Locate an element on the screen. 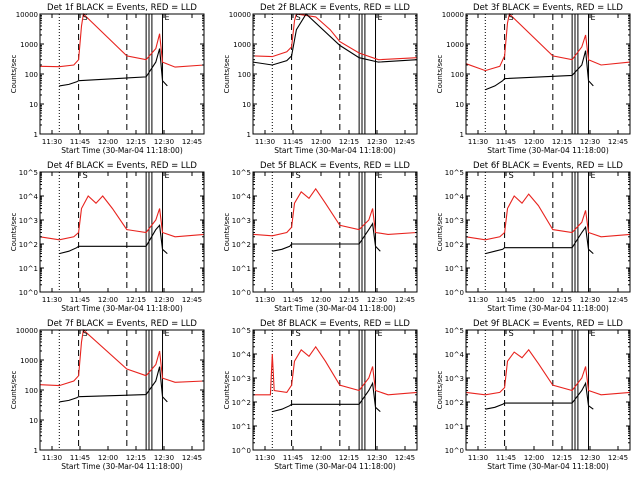 This screenshot has width=640, height=480. chart-title: Det 6f BLACK = Events, RED = LLD is located at coordinates (548, 166).